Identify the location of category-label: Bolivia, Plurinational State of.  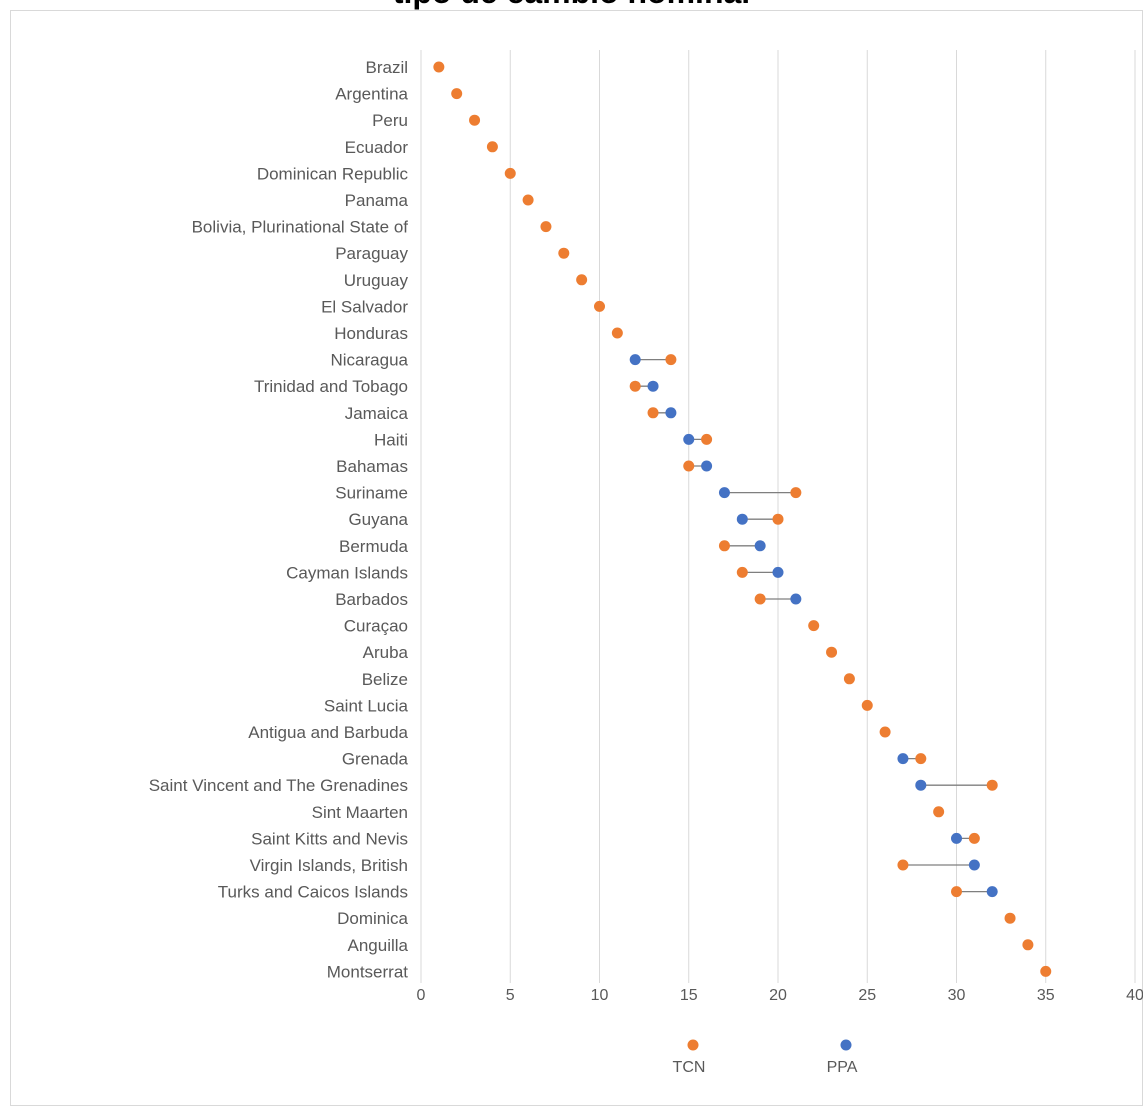
(300, 227).